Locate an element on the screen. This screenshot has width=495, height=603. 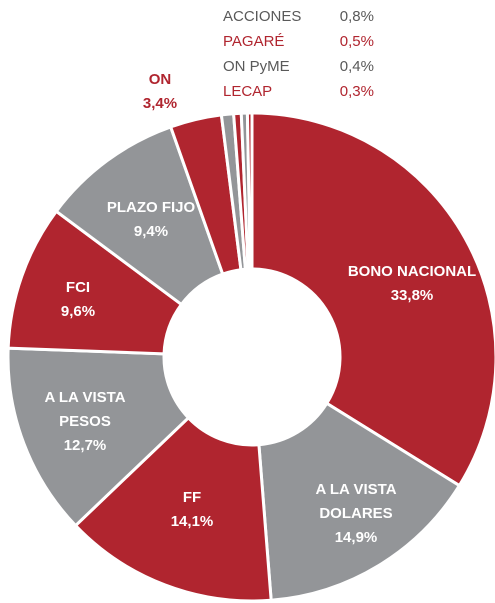
slice-value: 33,8% is located at coordinates (412, 295).